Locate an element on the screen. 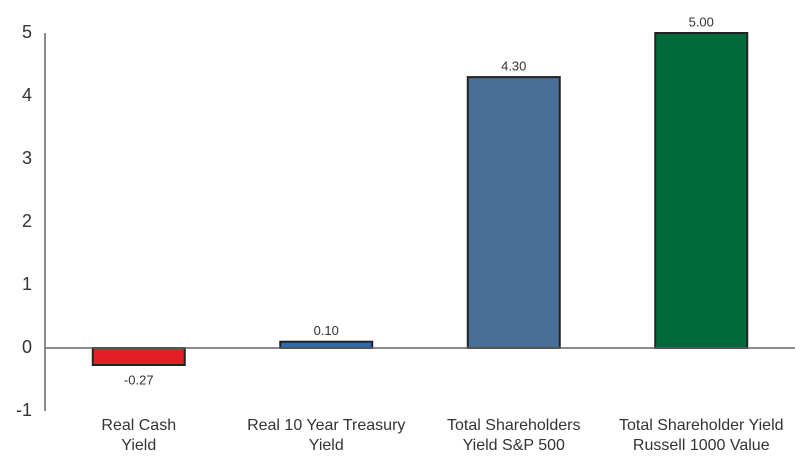 This screenshot has width=800, height=459. x-tick-label: Total Shareholder Yield is located at coordinates (701, 425).